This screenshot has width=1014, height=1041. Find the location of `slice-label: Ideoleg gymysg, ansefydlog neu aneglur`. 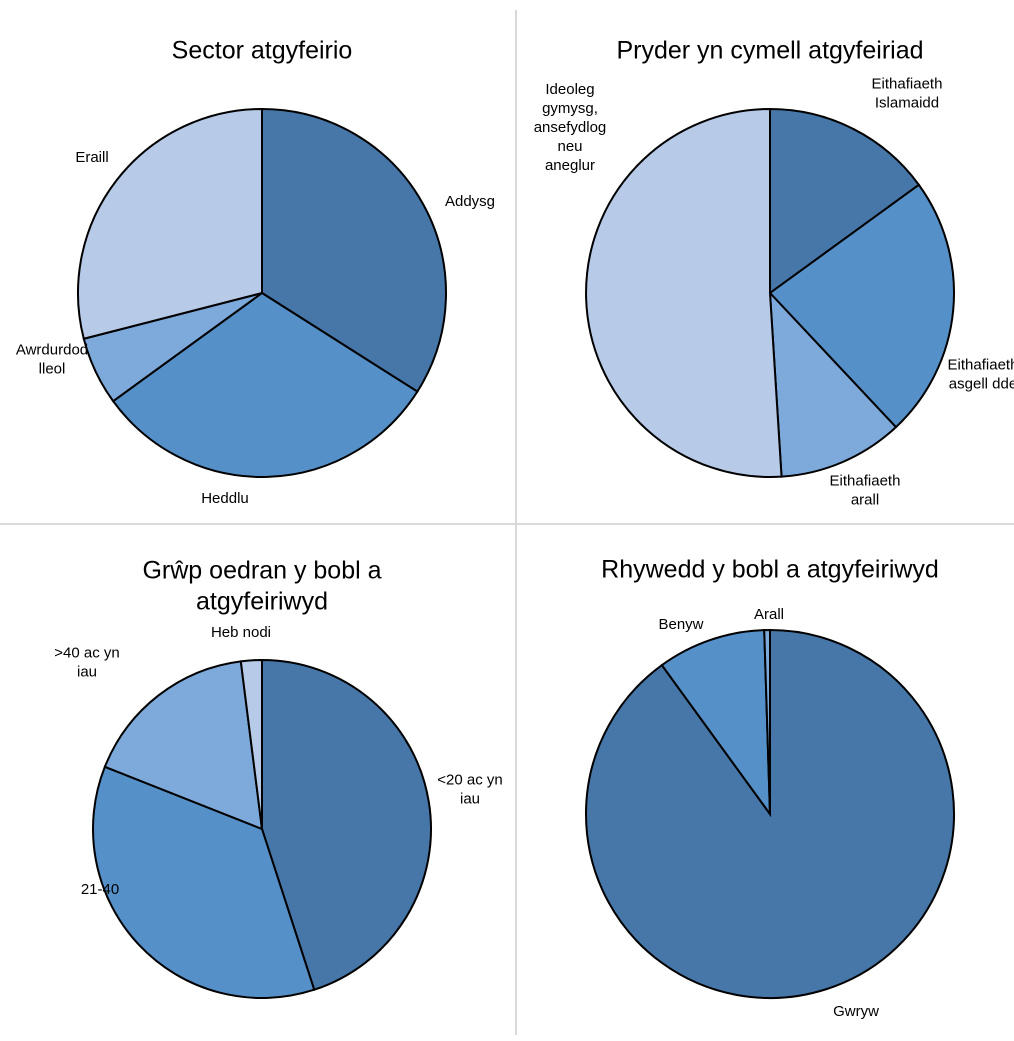

slice-label: Ideoleg gymysg, ansefydlog neu aneglur is located at coordinates (570, 127).